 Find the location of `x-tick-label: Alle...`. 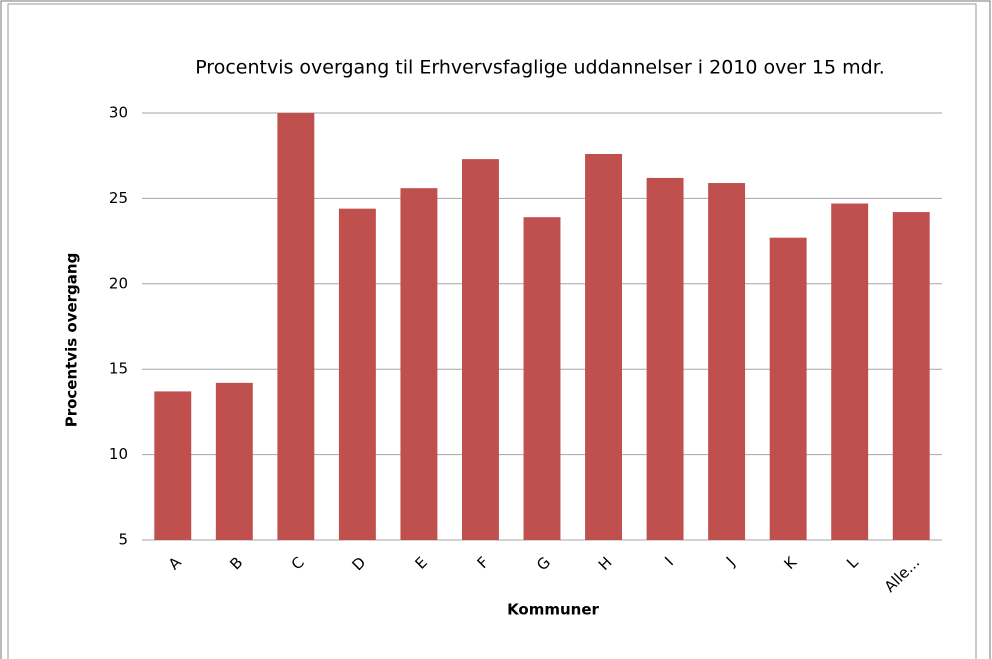

x-tick-label: Alle... is located at coordinates (902, 574).